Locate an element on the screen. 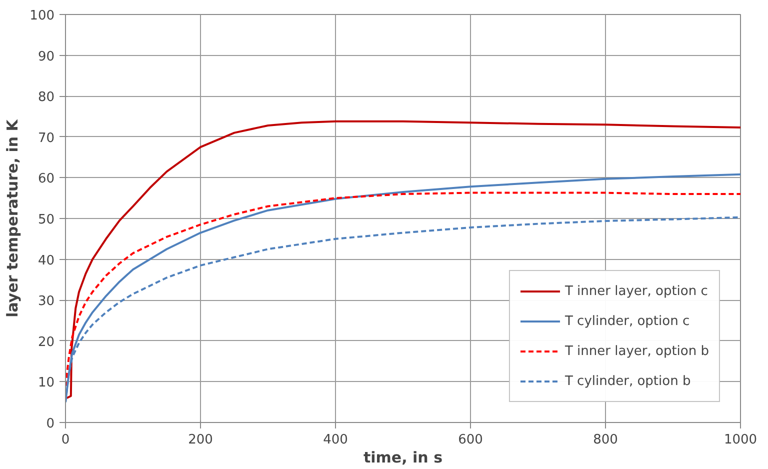 This screenshot has width=768, height=469. y-tick-label: 50 is located at coordinates (46, 220).